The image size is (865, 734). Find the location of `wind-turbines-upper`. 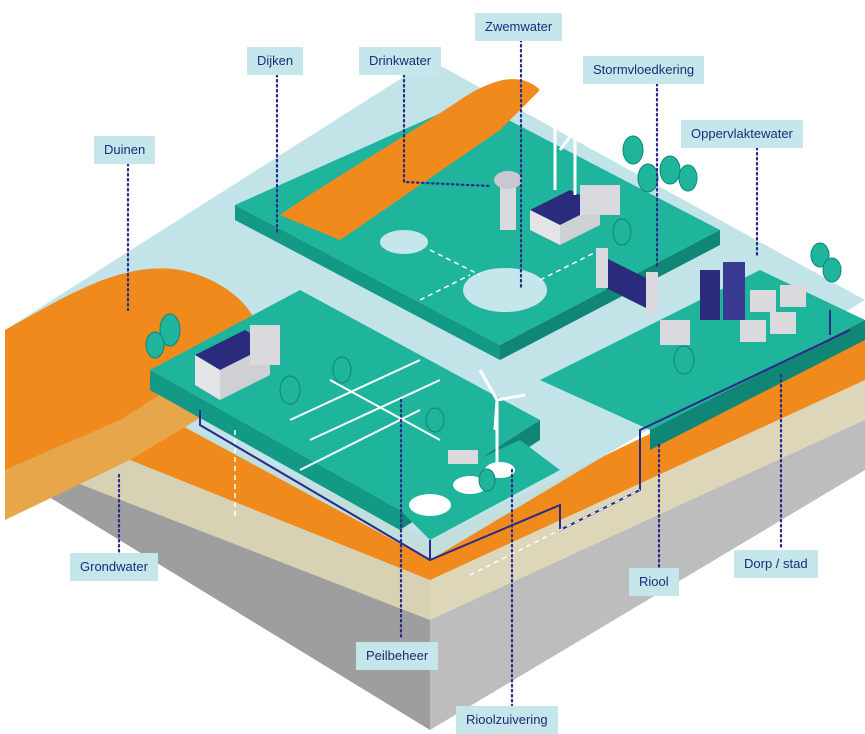

wind-turbines-upper is located at coordinates (565, 142).